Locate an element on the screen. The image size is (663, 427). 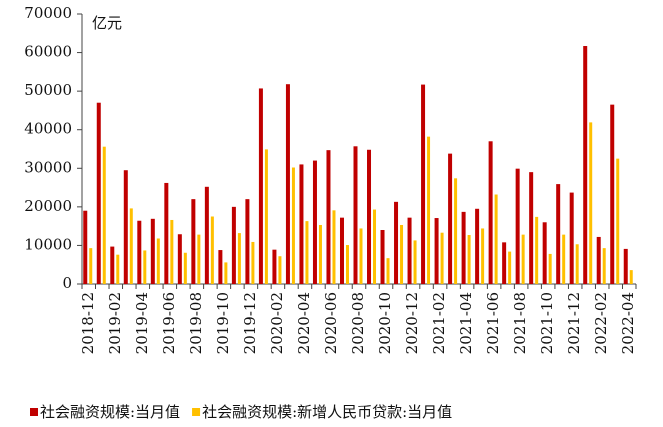
y-tick-label: 70000 is located at coordinates (48, 13).